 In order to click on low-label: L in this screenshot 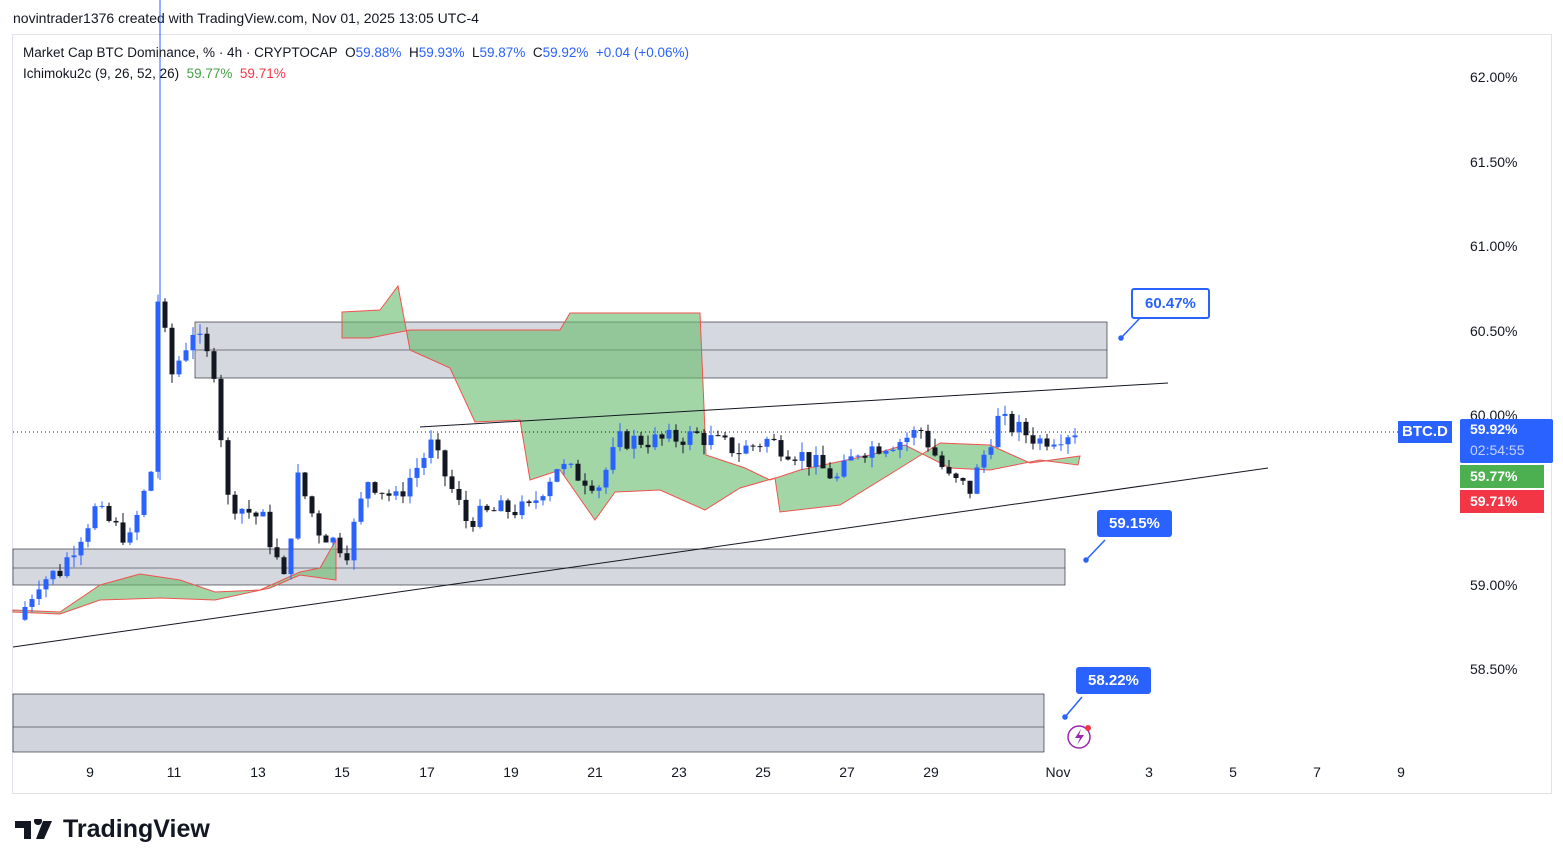, I will do `click(476, 52)`.